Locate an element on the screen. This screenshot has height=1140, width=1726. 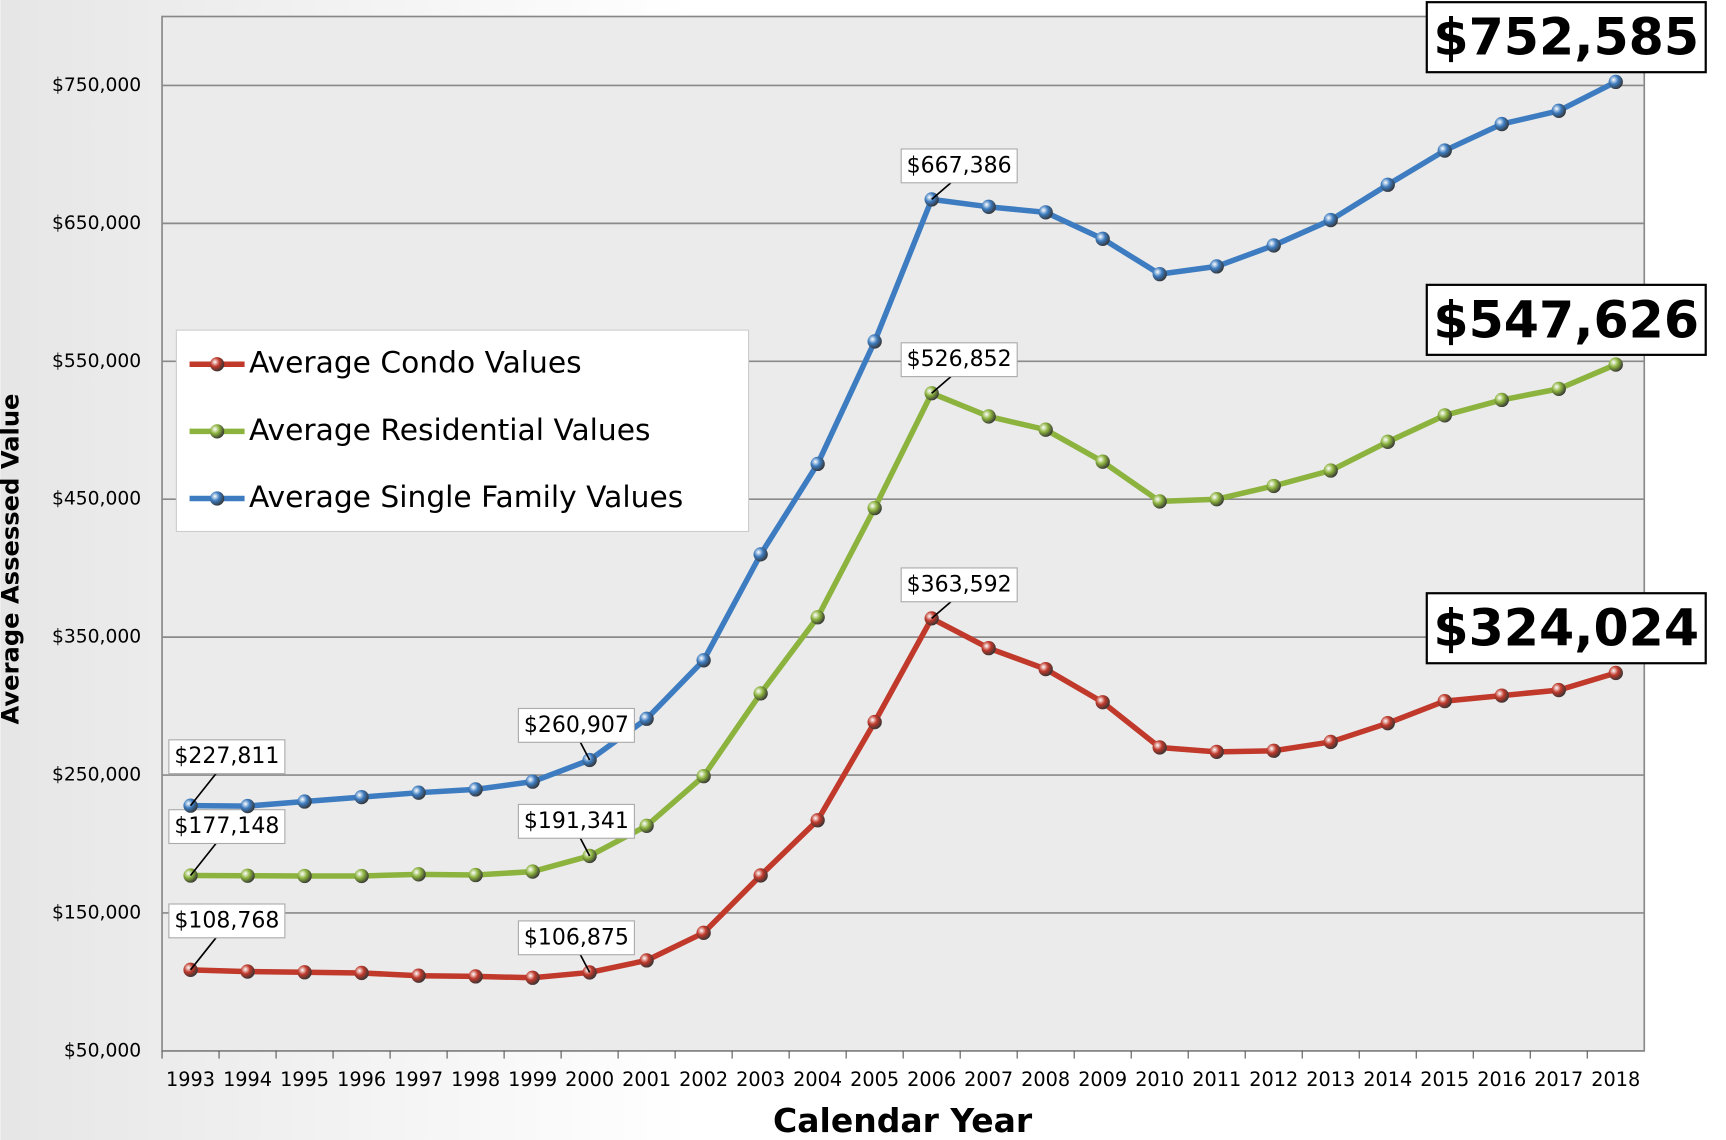
y-tick-label: $750,000 is located at coordinates (96, 85).